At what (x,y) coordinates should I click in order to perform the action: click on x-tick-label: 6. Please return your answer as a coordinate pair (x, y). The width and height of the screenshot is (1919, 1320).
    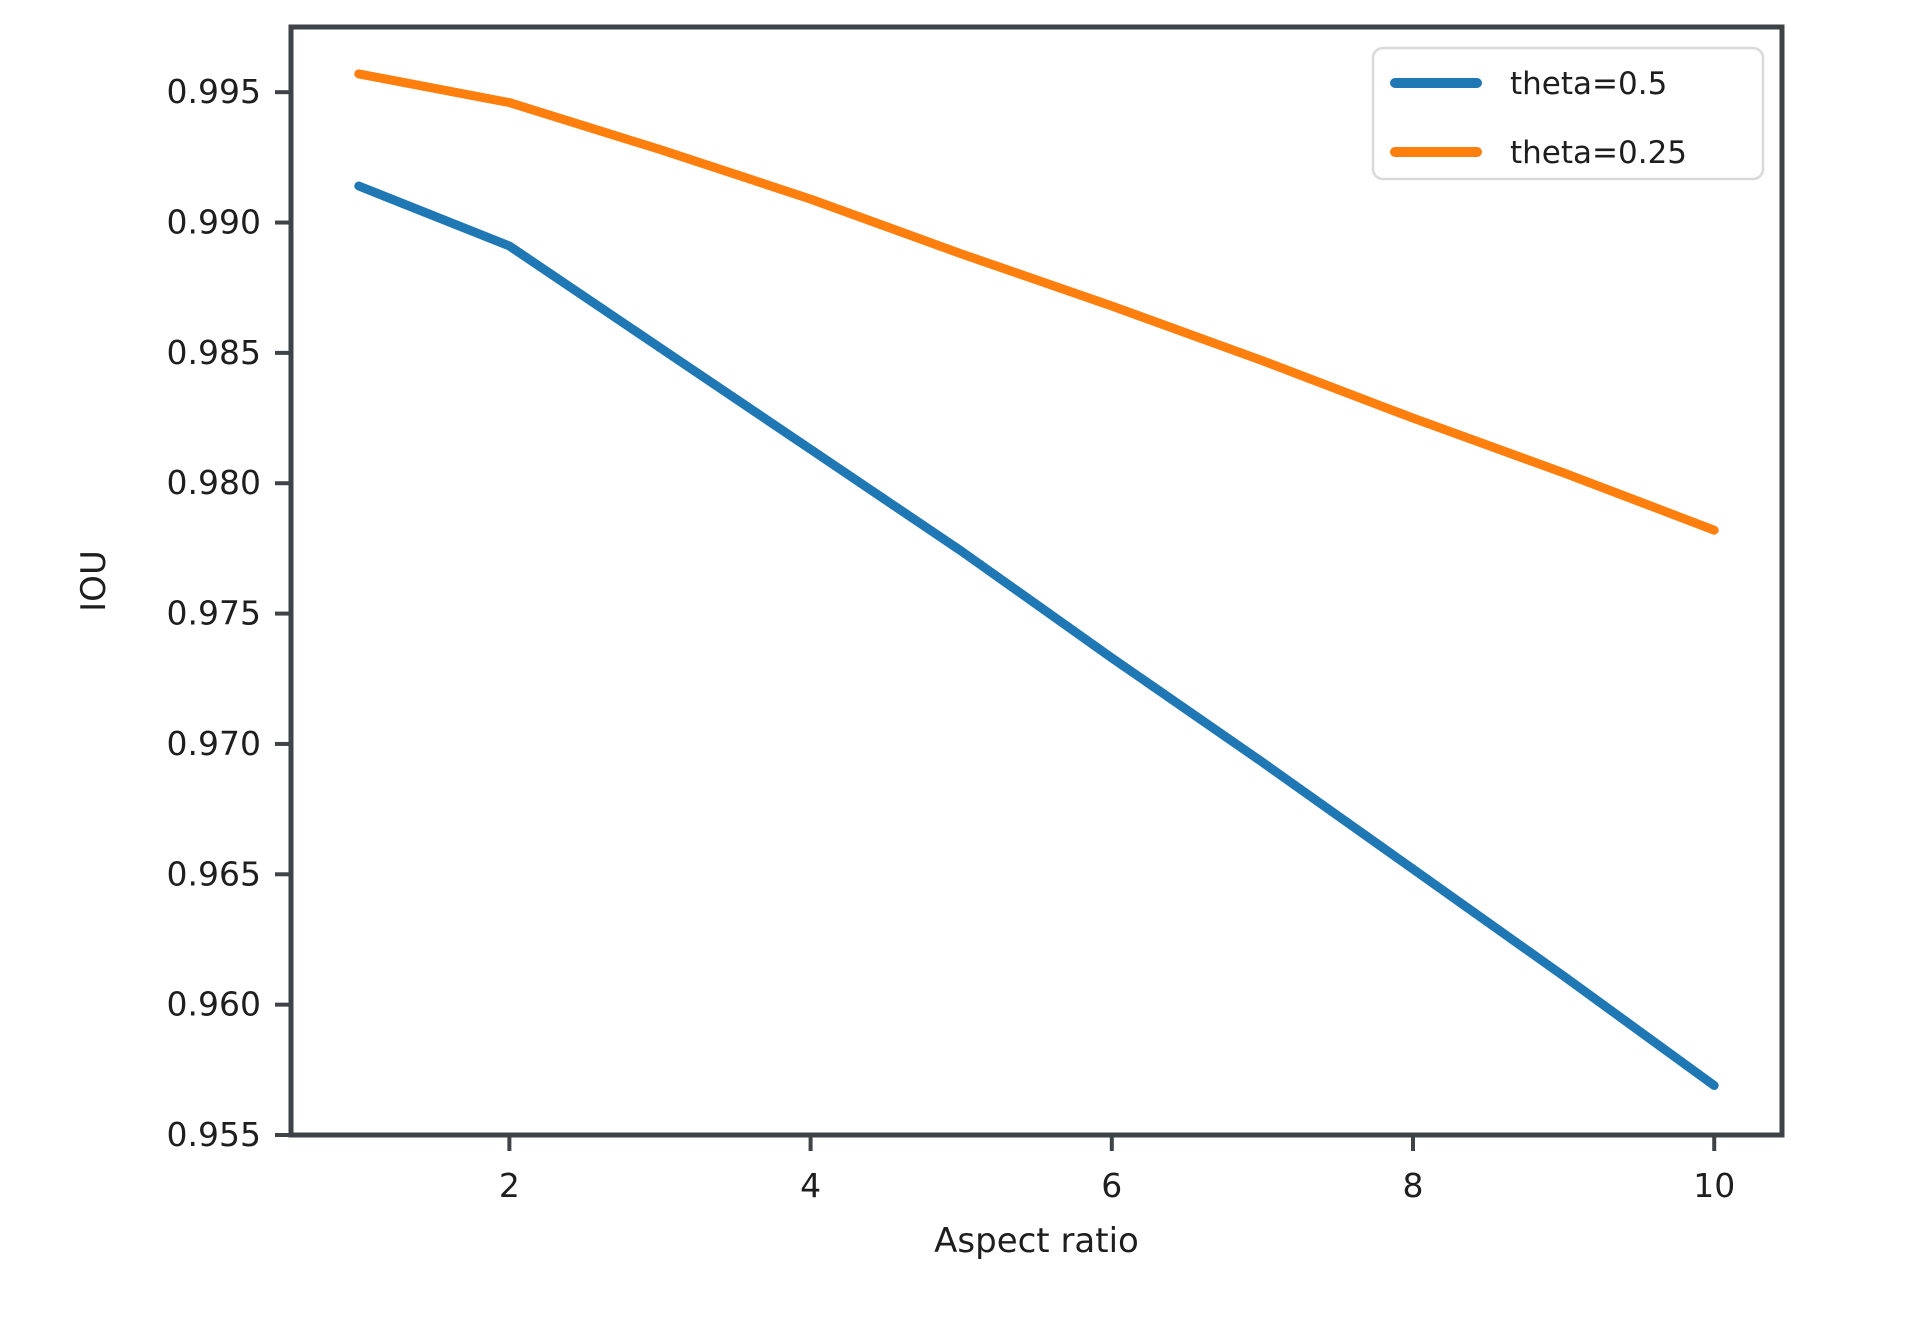
    Looking at the image, I should click on (1111, 1185).